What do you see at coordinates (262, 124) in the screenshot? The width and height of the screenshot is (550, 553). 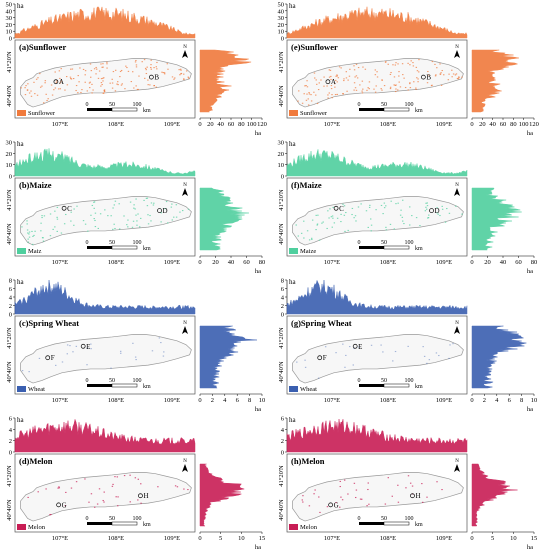 I see `side-tick-label: 120` at bounding box center [262, 124].